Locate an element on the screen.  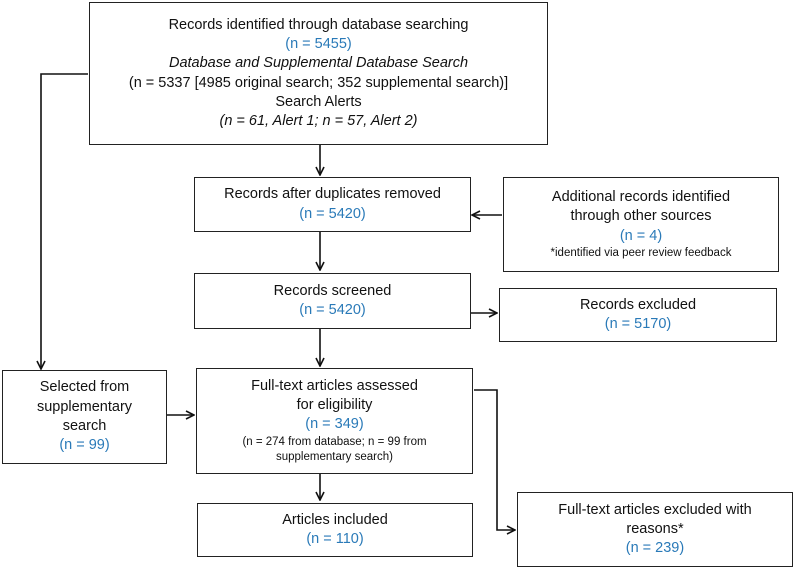
articles-included-title: Articles included is located at coordinates (335, 519).